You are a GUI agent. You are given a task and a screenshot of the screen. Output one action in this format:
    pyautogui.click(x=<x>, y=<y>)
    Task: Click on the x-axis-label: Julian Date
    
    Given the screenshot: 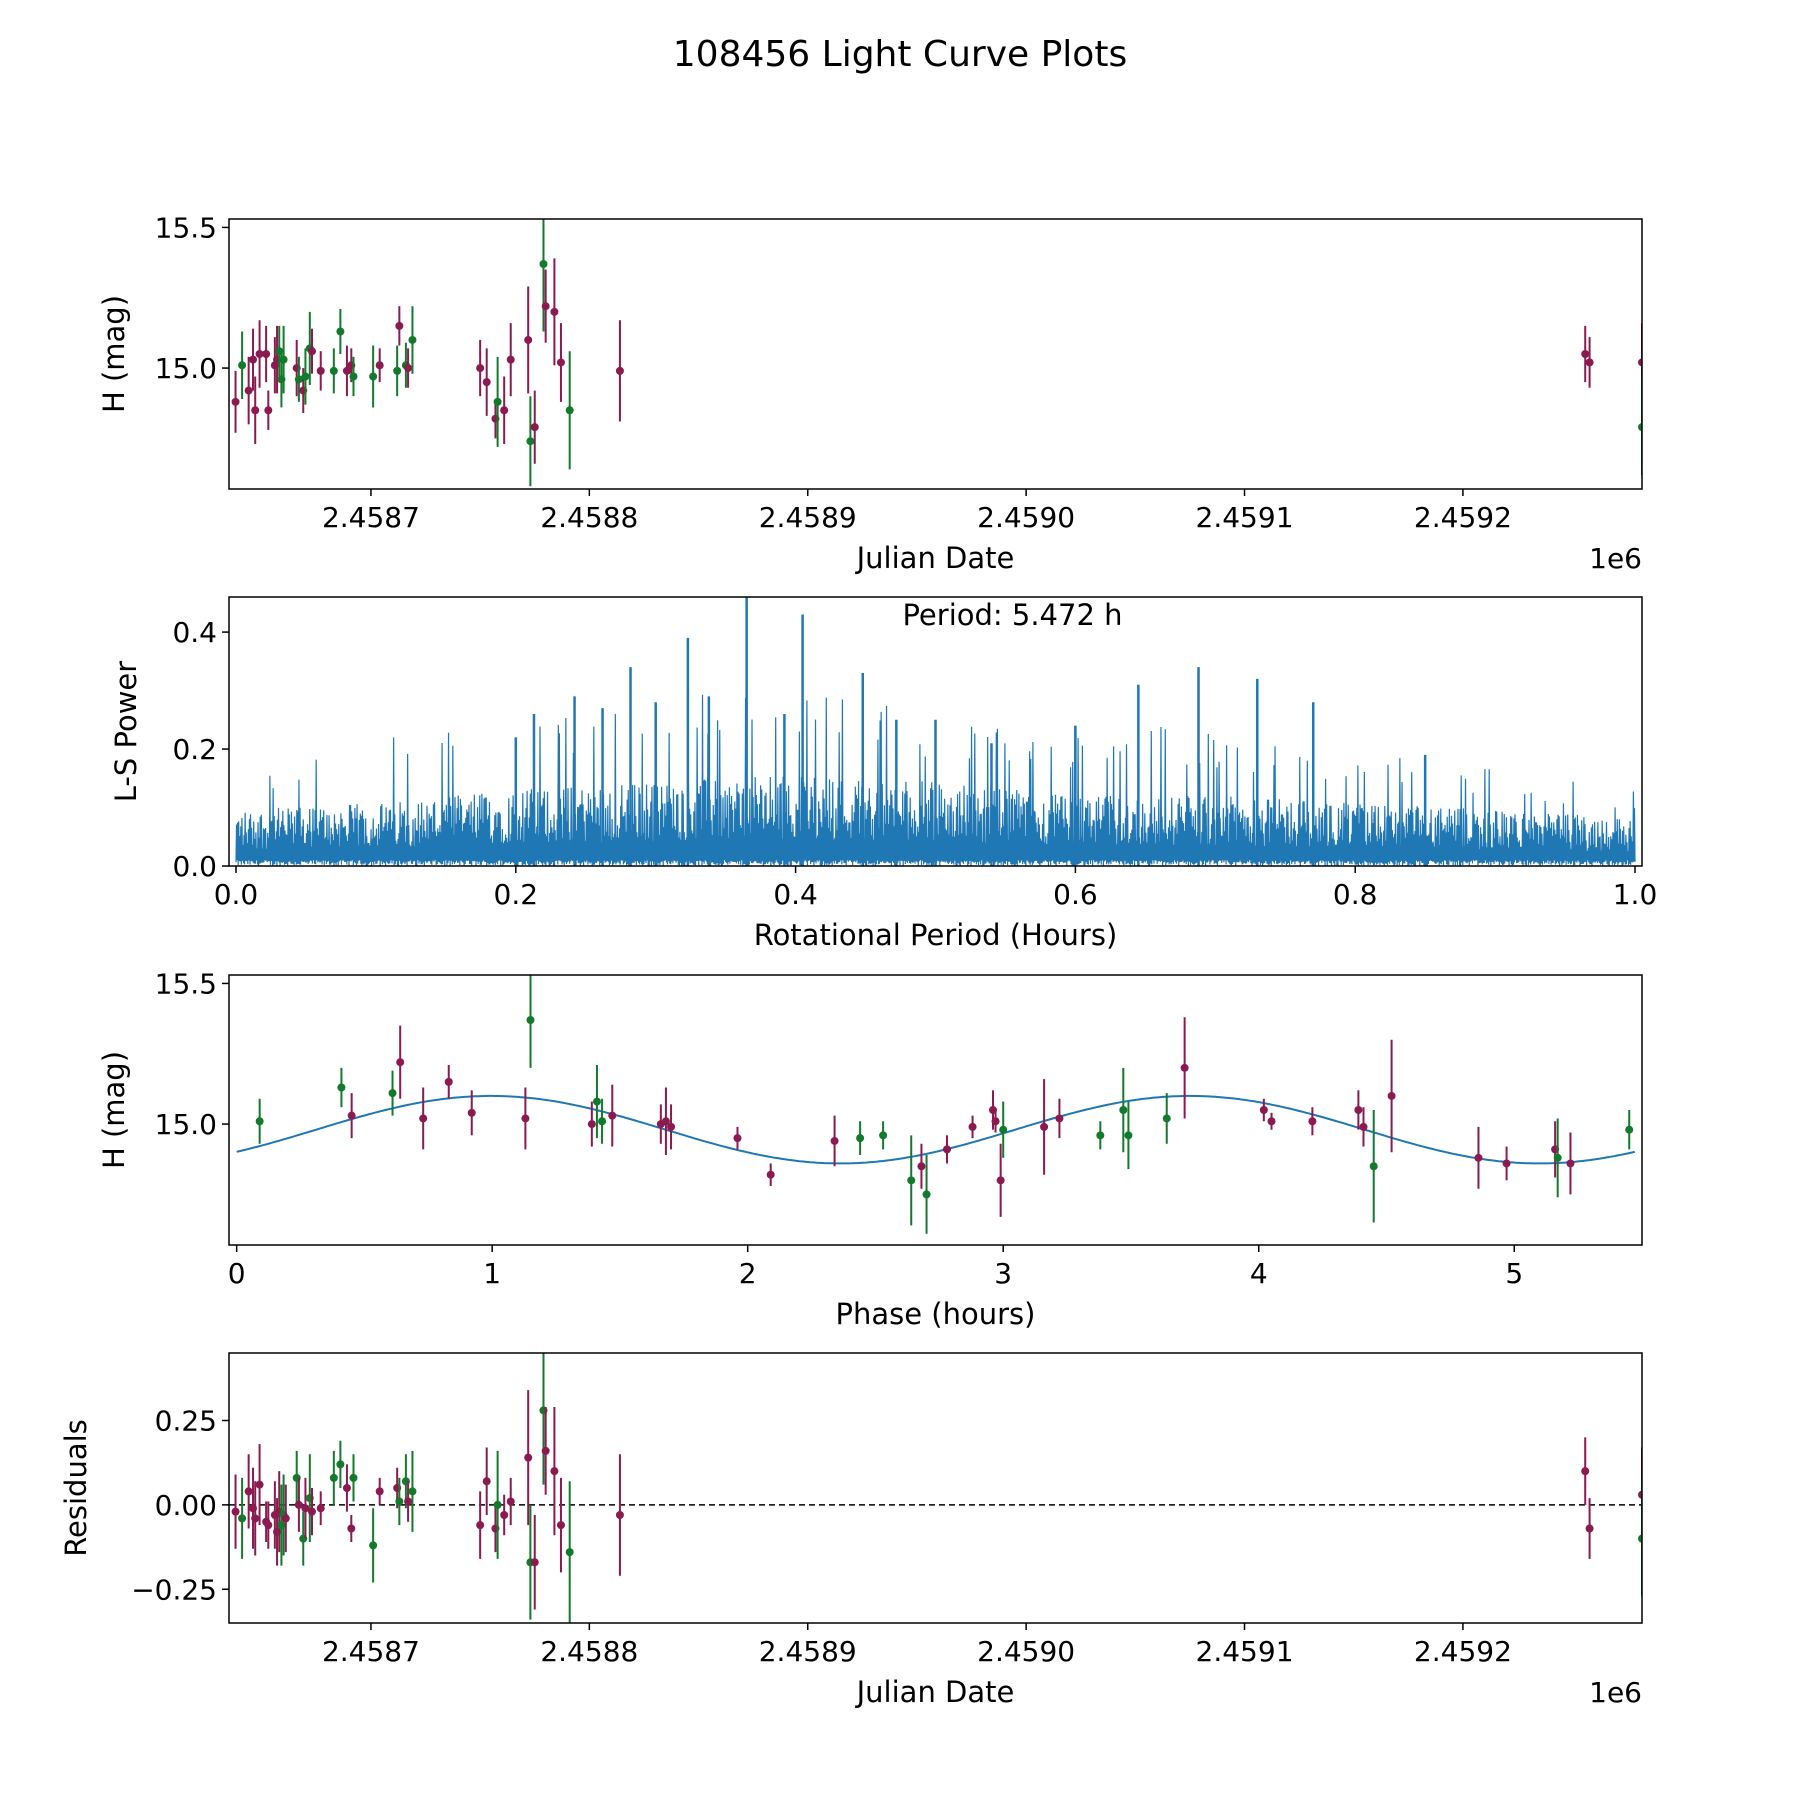 What is the action you would take?
    pyautogui.click(x=935, y=558)
    